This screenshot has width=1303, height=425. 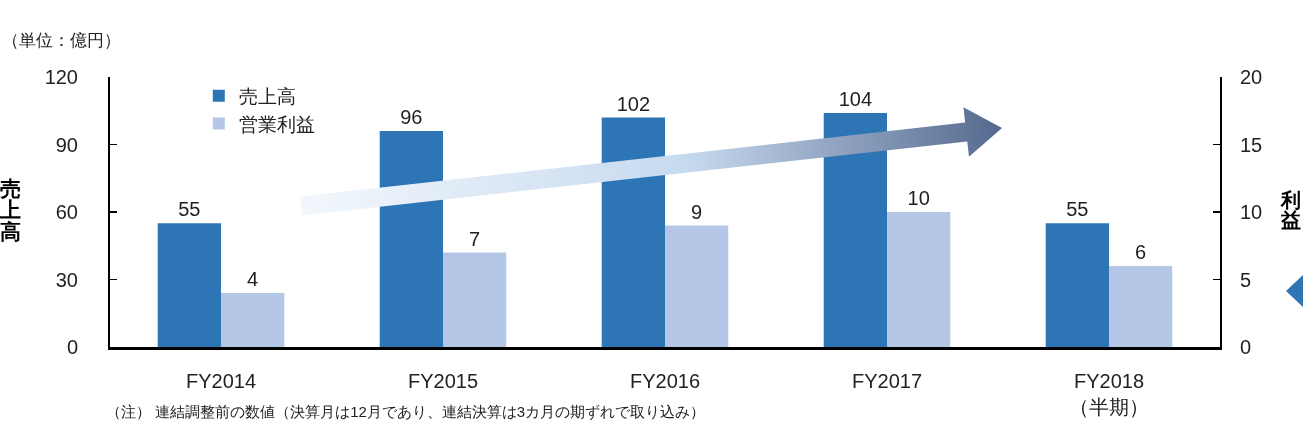 What do you see at coordinates (665, 380) in the screenshot?
I see `x-tick-label: FY2016` at bounding box center [665, 380].